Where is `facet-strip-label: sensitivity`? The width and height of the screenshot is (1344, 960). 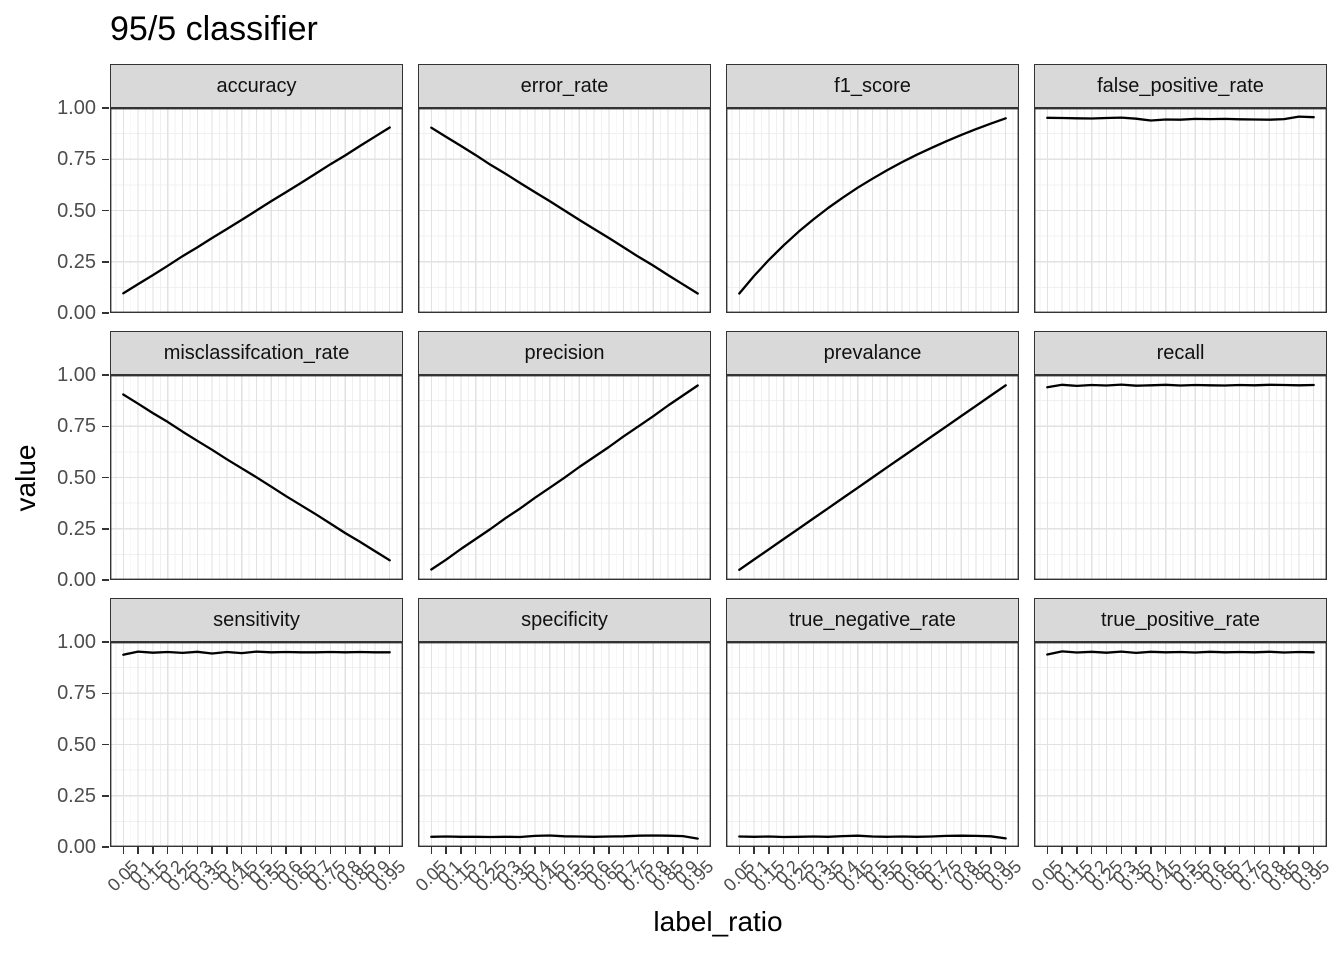 facet-strip-label: sensitivity is located at coordinates (256, 619).